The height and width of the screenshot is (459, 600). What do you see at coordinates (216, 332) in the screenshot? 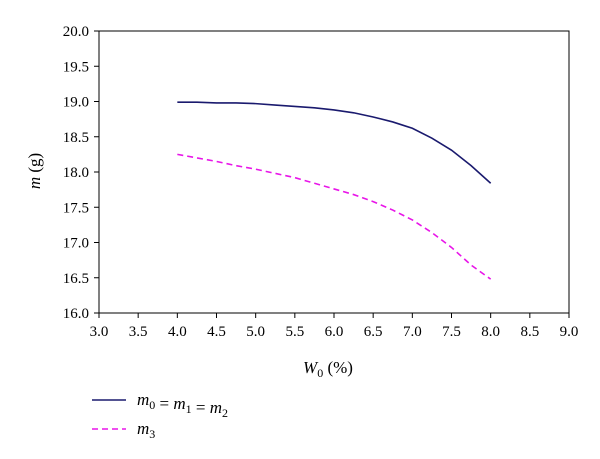
I see `x-tick-label: 4.5` at bounding box center [216, 332].